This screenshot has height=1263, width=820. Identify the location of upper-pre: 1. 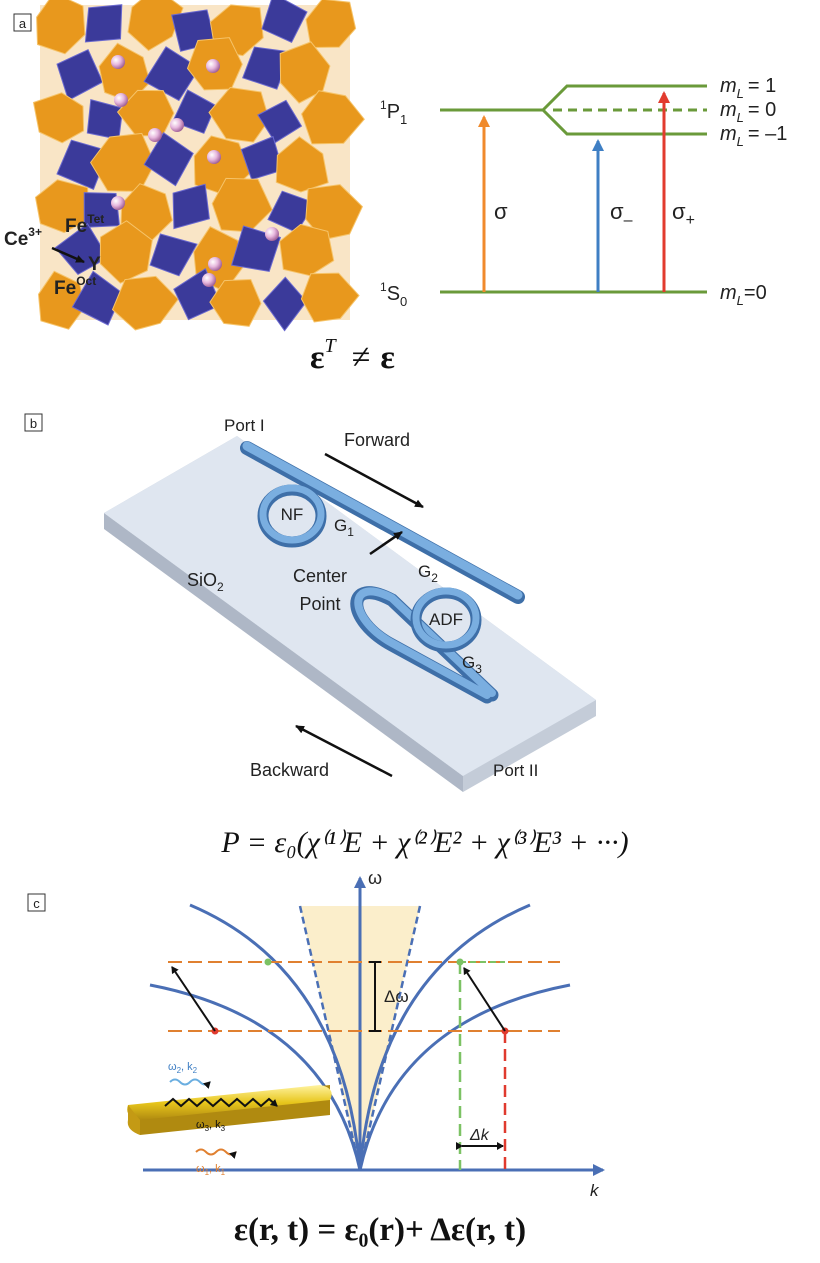
(383, 105).